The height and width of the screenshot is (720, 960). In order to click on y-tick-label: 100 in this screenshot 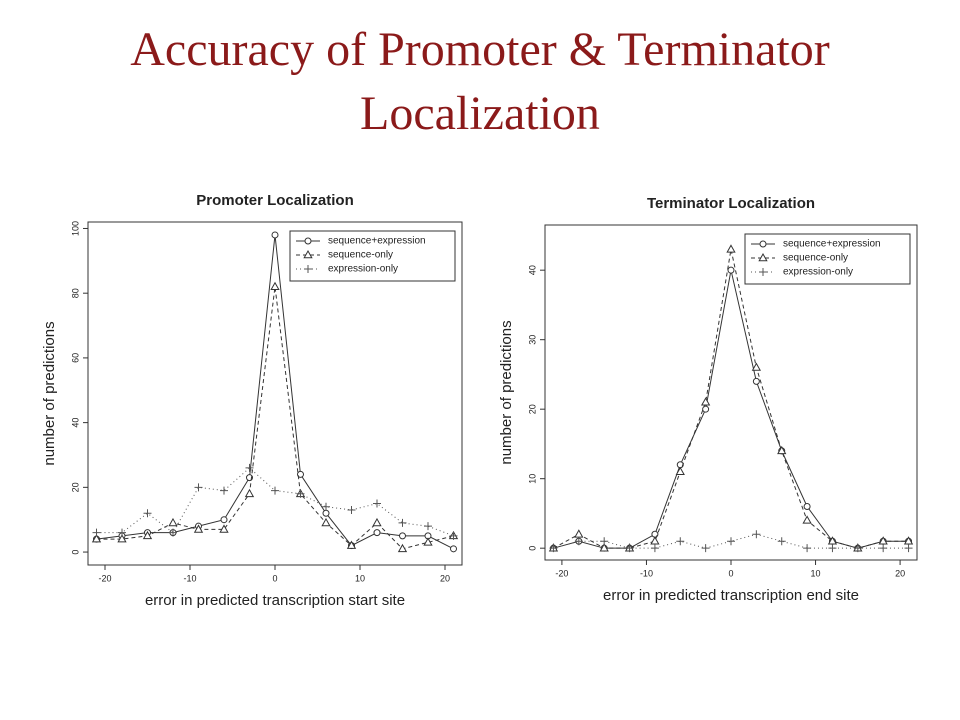, I will do `click(75, 228)`.